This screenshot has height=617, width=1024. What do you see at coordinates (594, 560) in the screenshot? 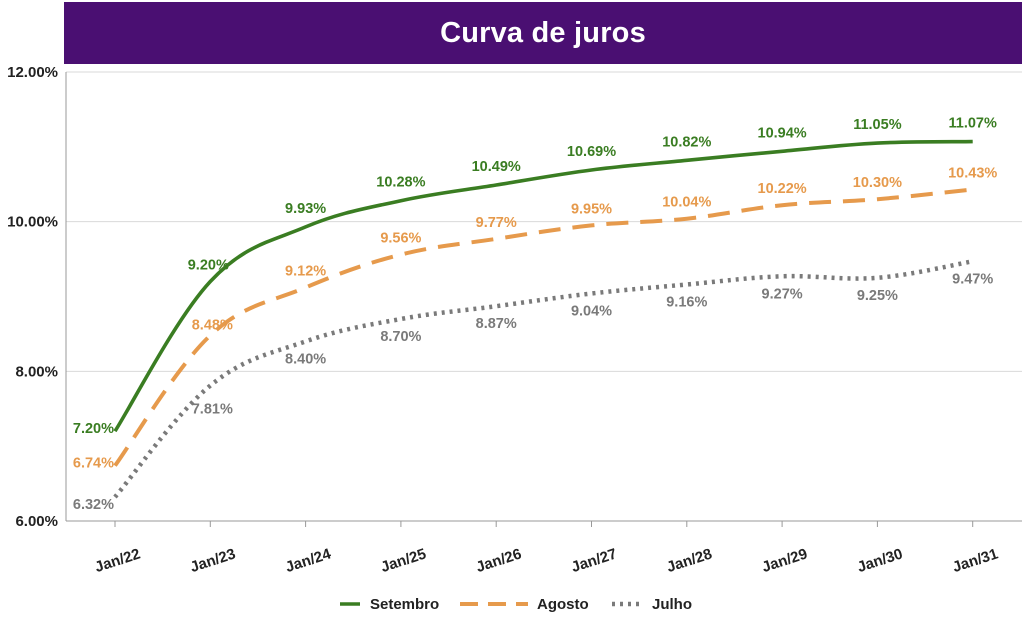
I see `x-tick-label: Jan/27` at bounding box center [594, 560].